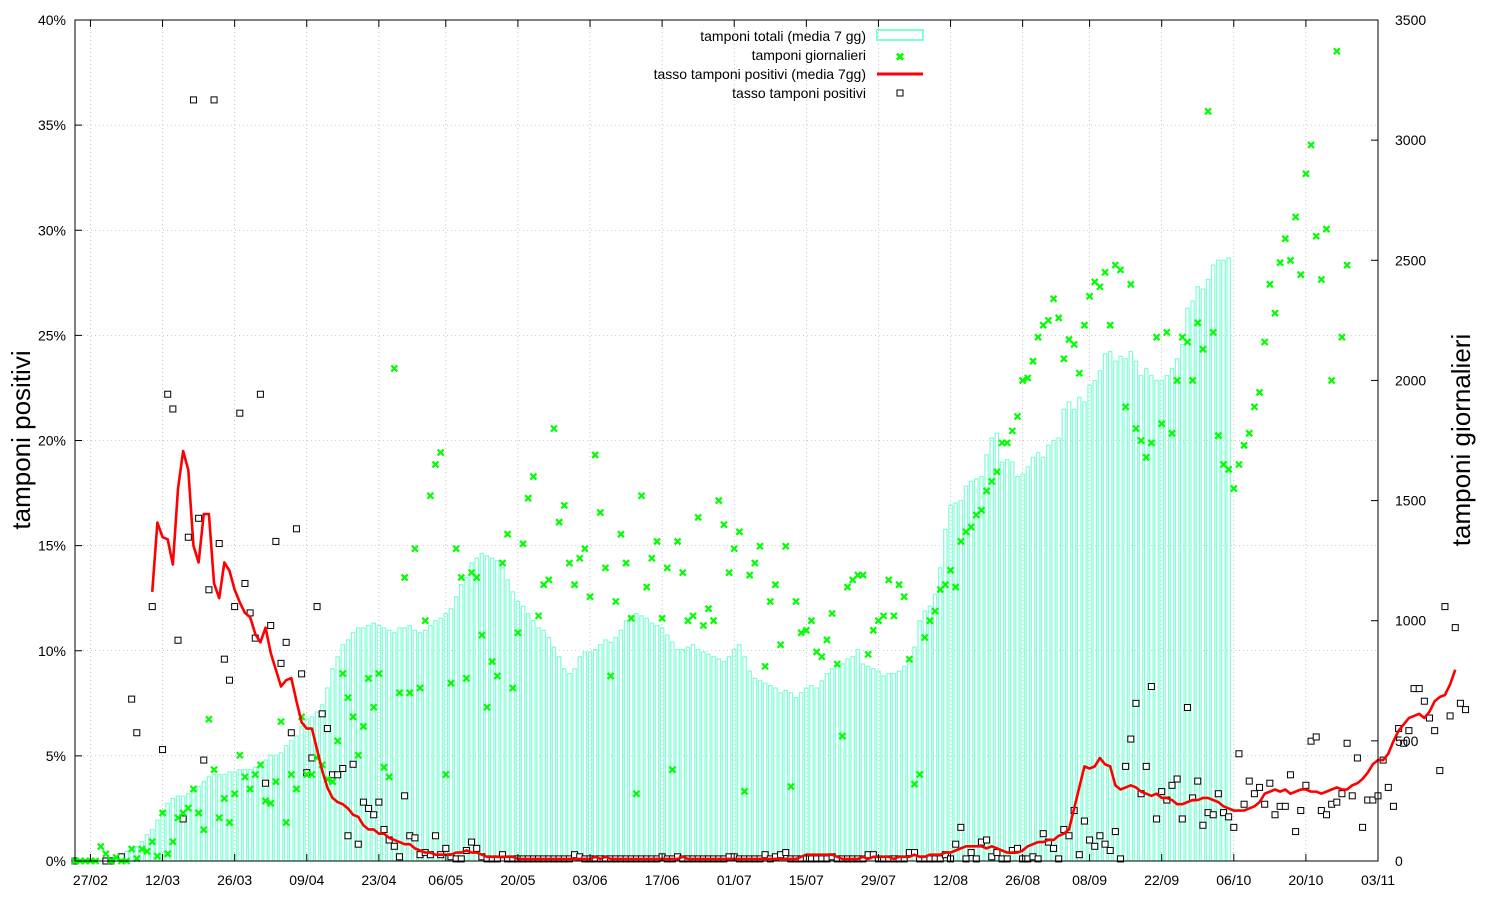 The height and width of the screenshot is (900, 1500). I want to click on y-tick-label-right: 3000, so click(1410, 140).